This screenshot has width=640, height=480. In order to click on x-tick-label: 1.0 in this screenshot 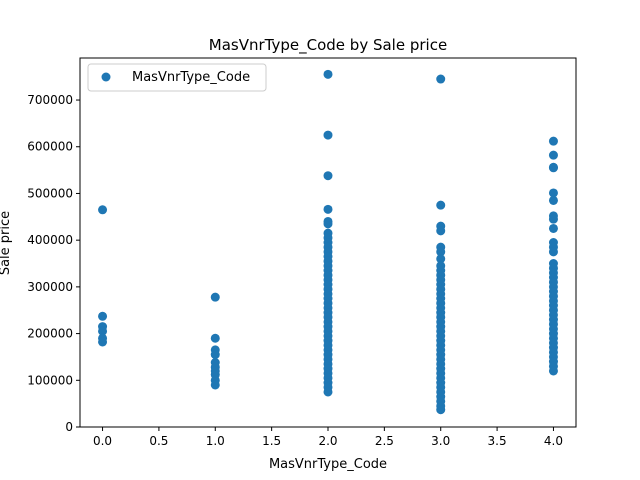, I will do `click(215, 441)`.